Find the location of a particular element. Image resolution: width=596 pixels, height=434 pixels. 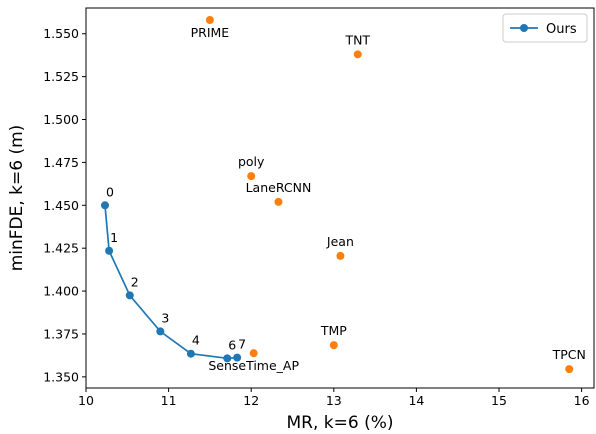

method-point-label: poly is located at coordinates (251, 161).